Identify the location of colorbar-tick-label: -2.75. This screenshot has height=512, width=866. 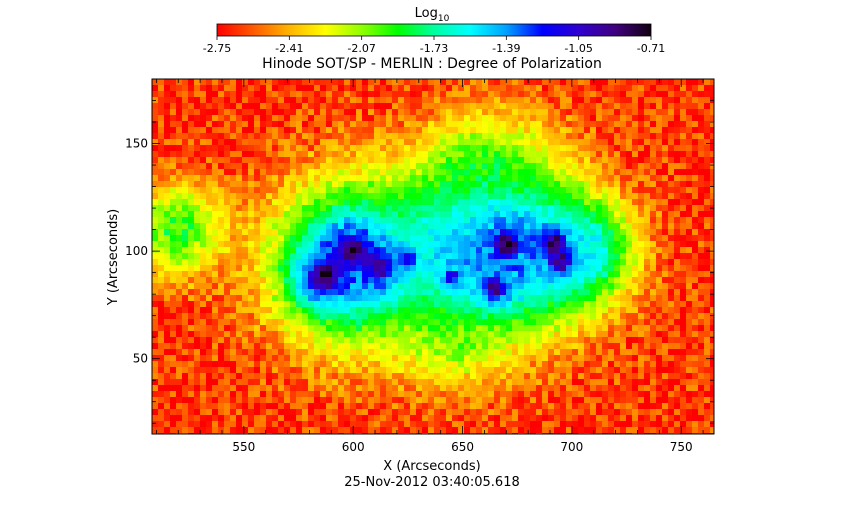
(217, 48).